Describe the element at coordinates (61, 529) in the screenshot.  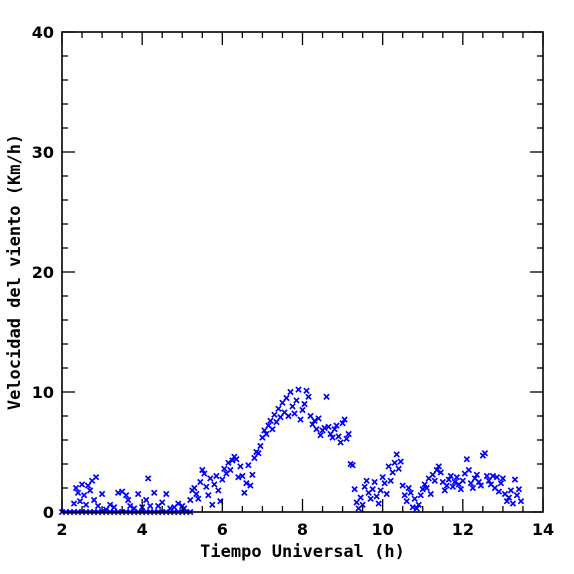
I see `x-tick-label: 2` at that location.